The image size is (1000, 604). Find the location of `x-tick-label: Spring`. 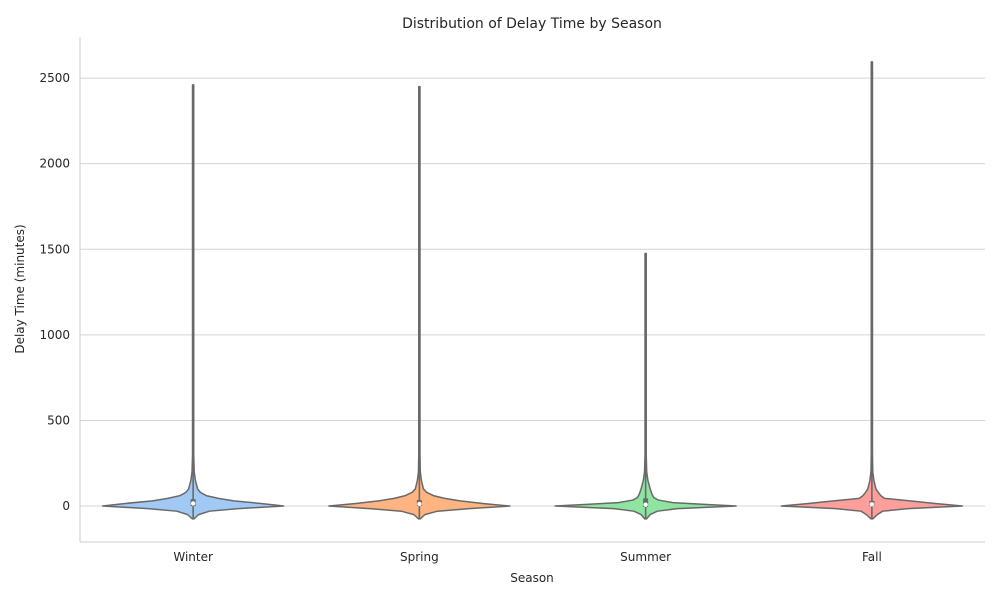

x-tick-label: Spring is located at coordinates (419, 557).